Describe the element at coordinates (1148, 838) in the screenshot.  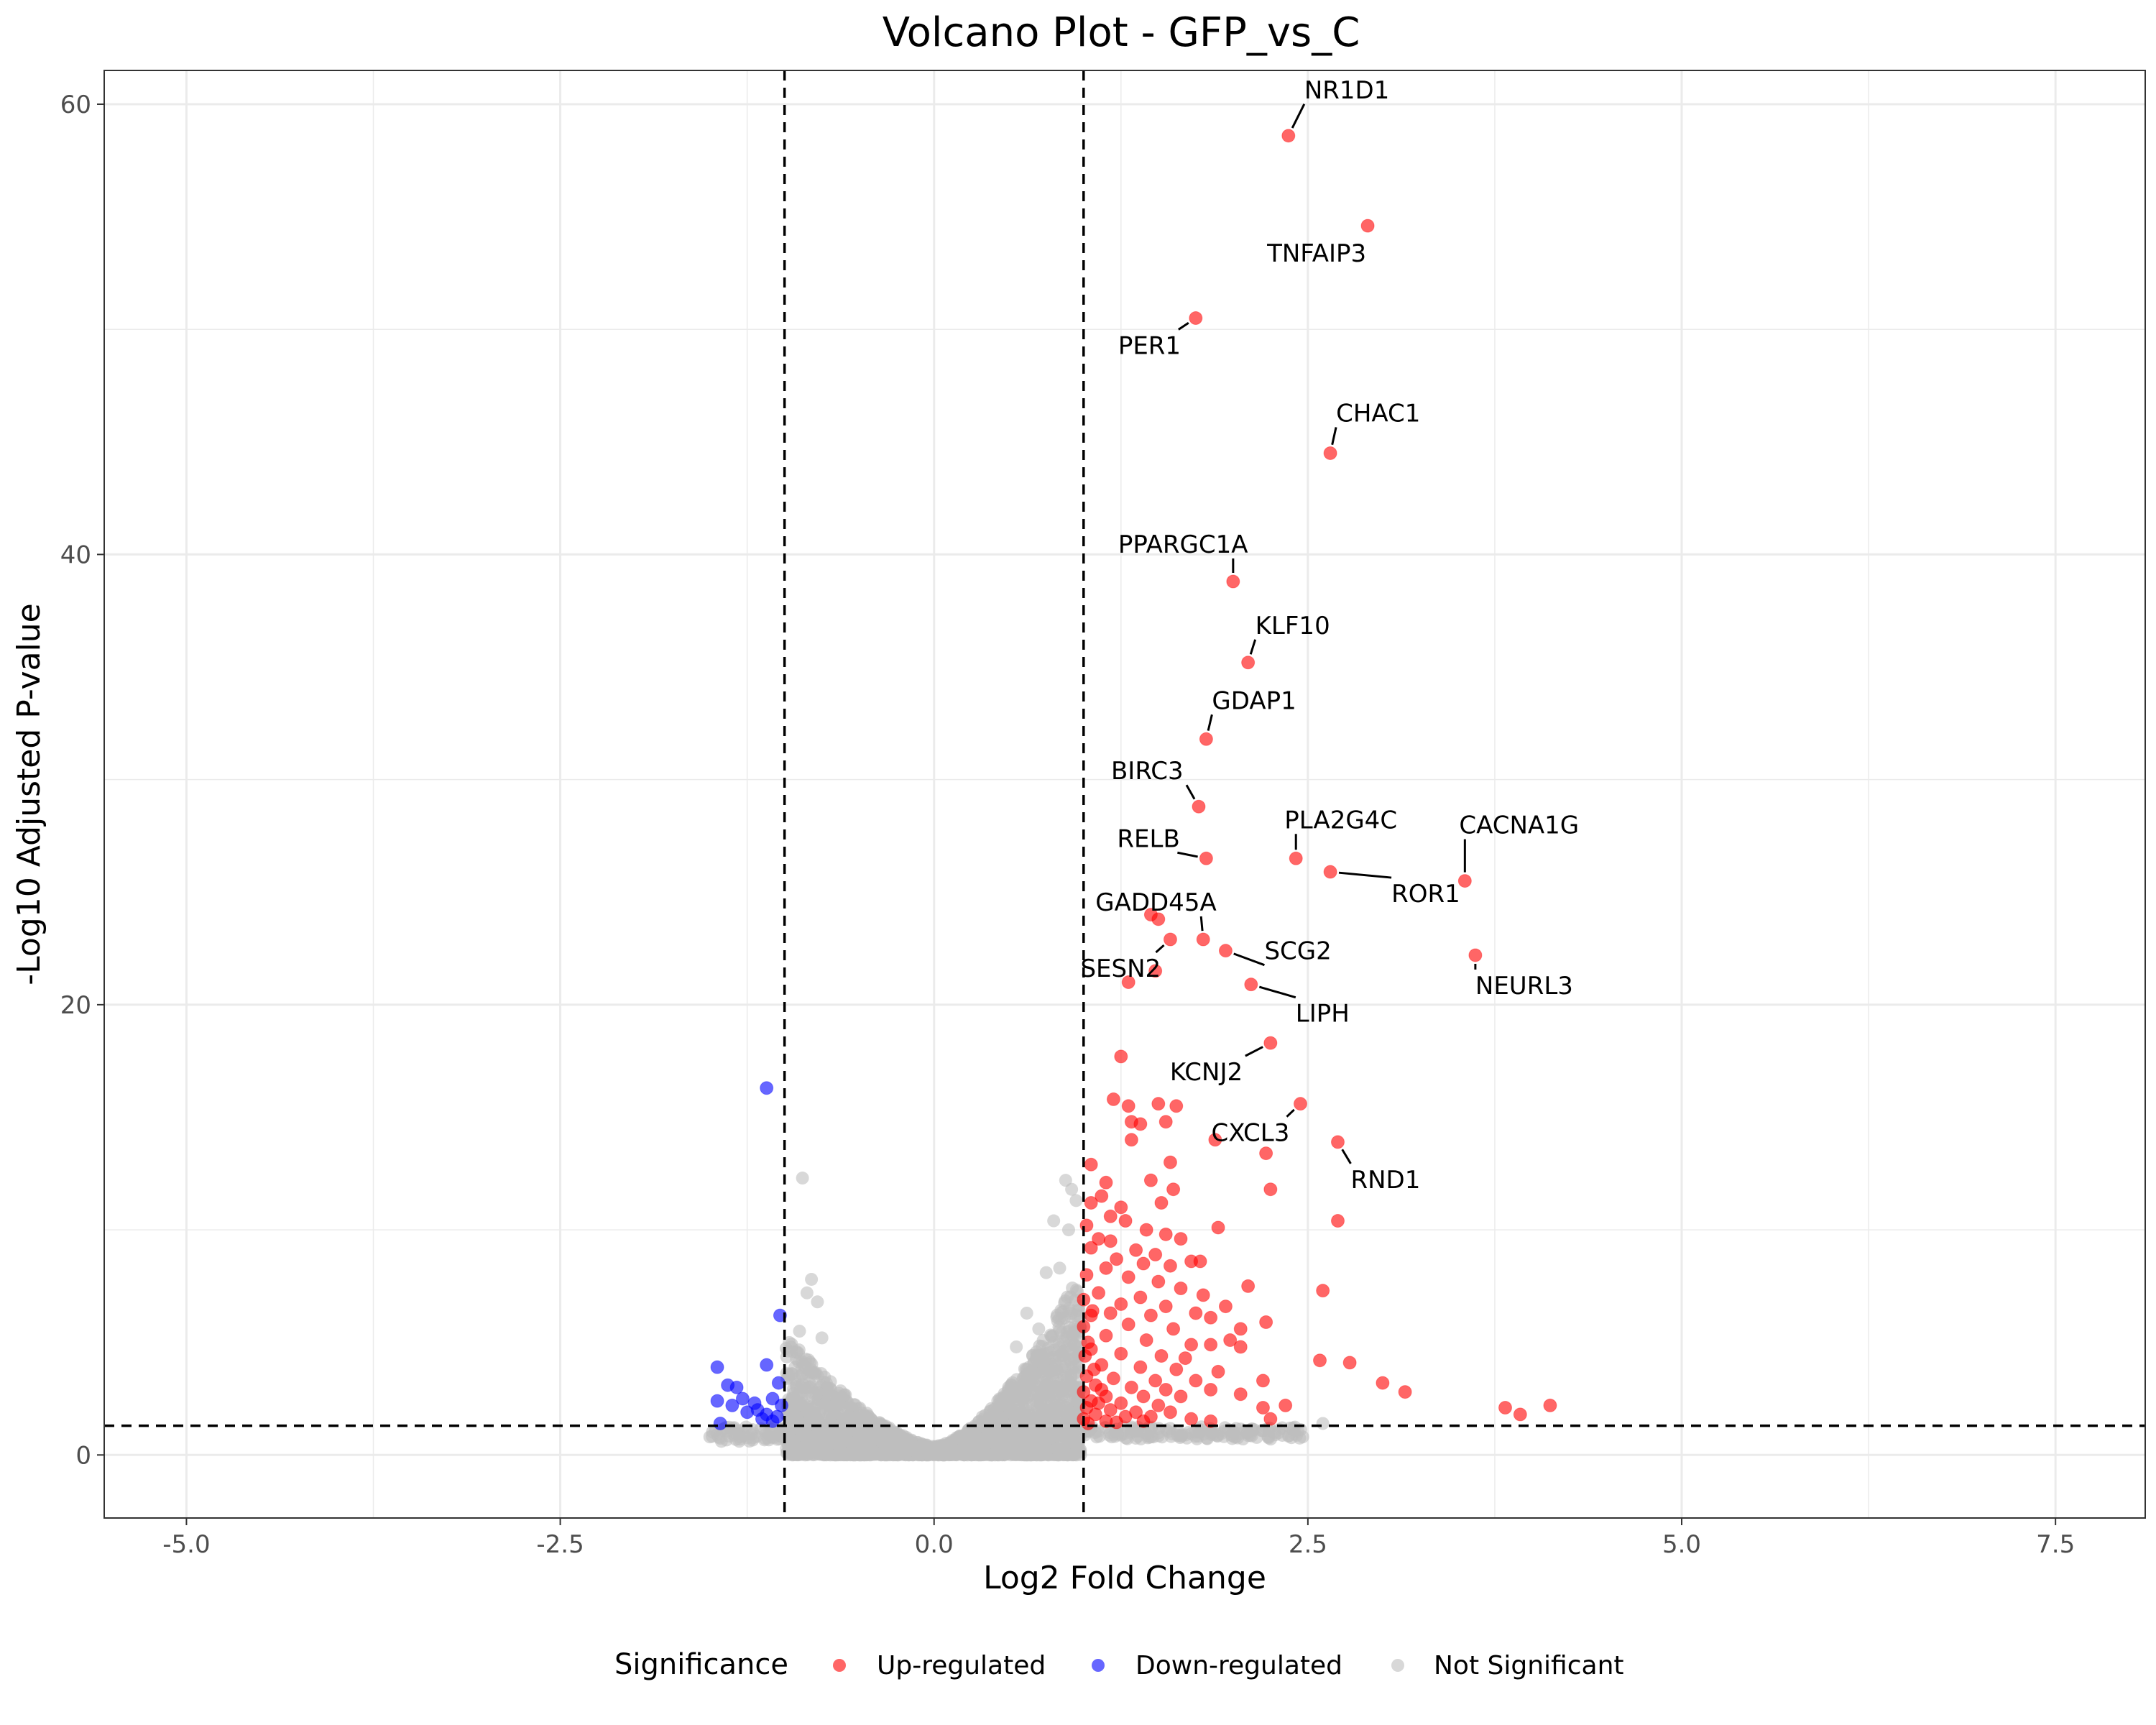
I see `gene-label: RELB` at that location.